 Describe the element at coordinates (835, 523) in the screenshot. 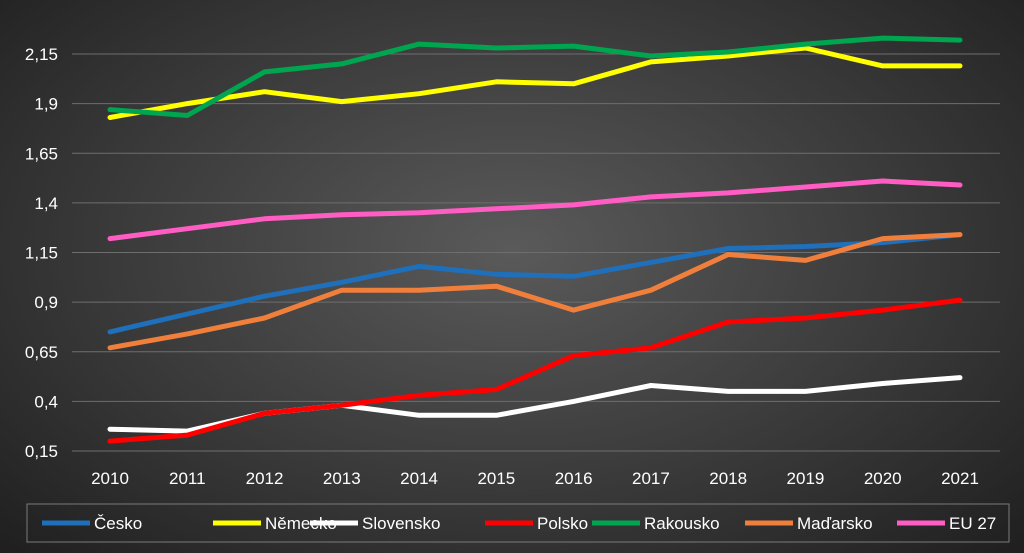

I see `legend-label: Maďarsko` at that location.